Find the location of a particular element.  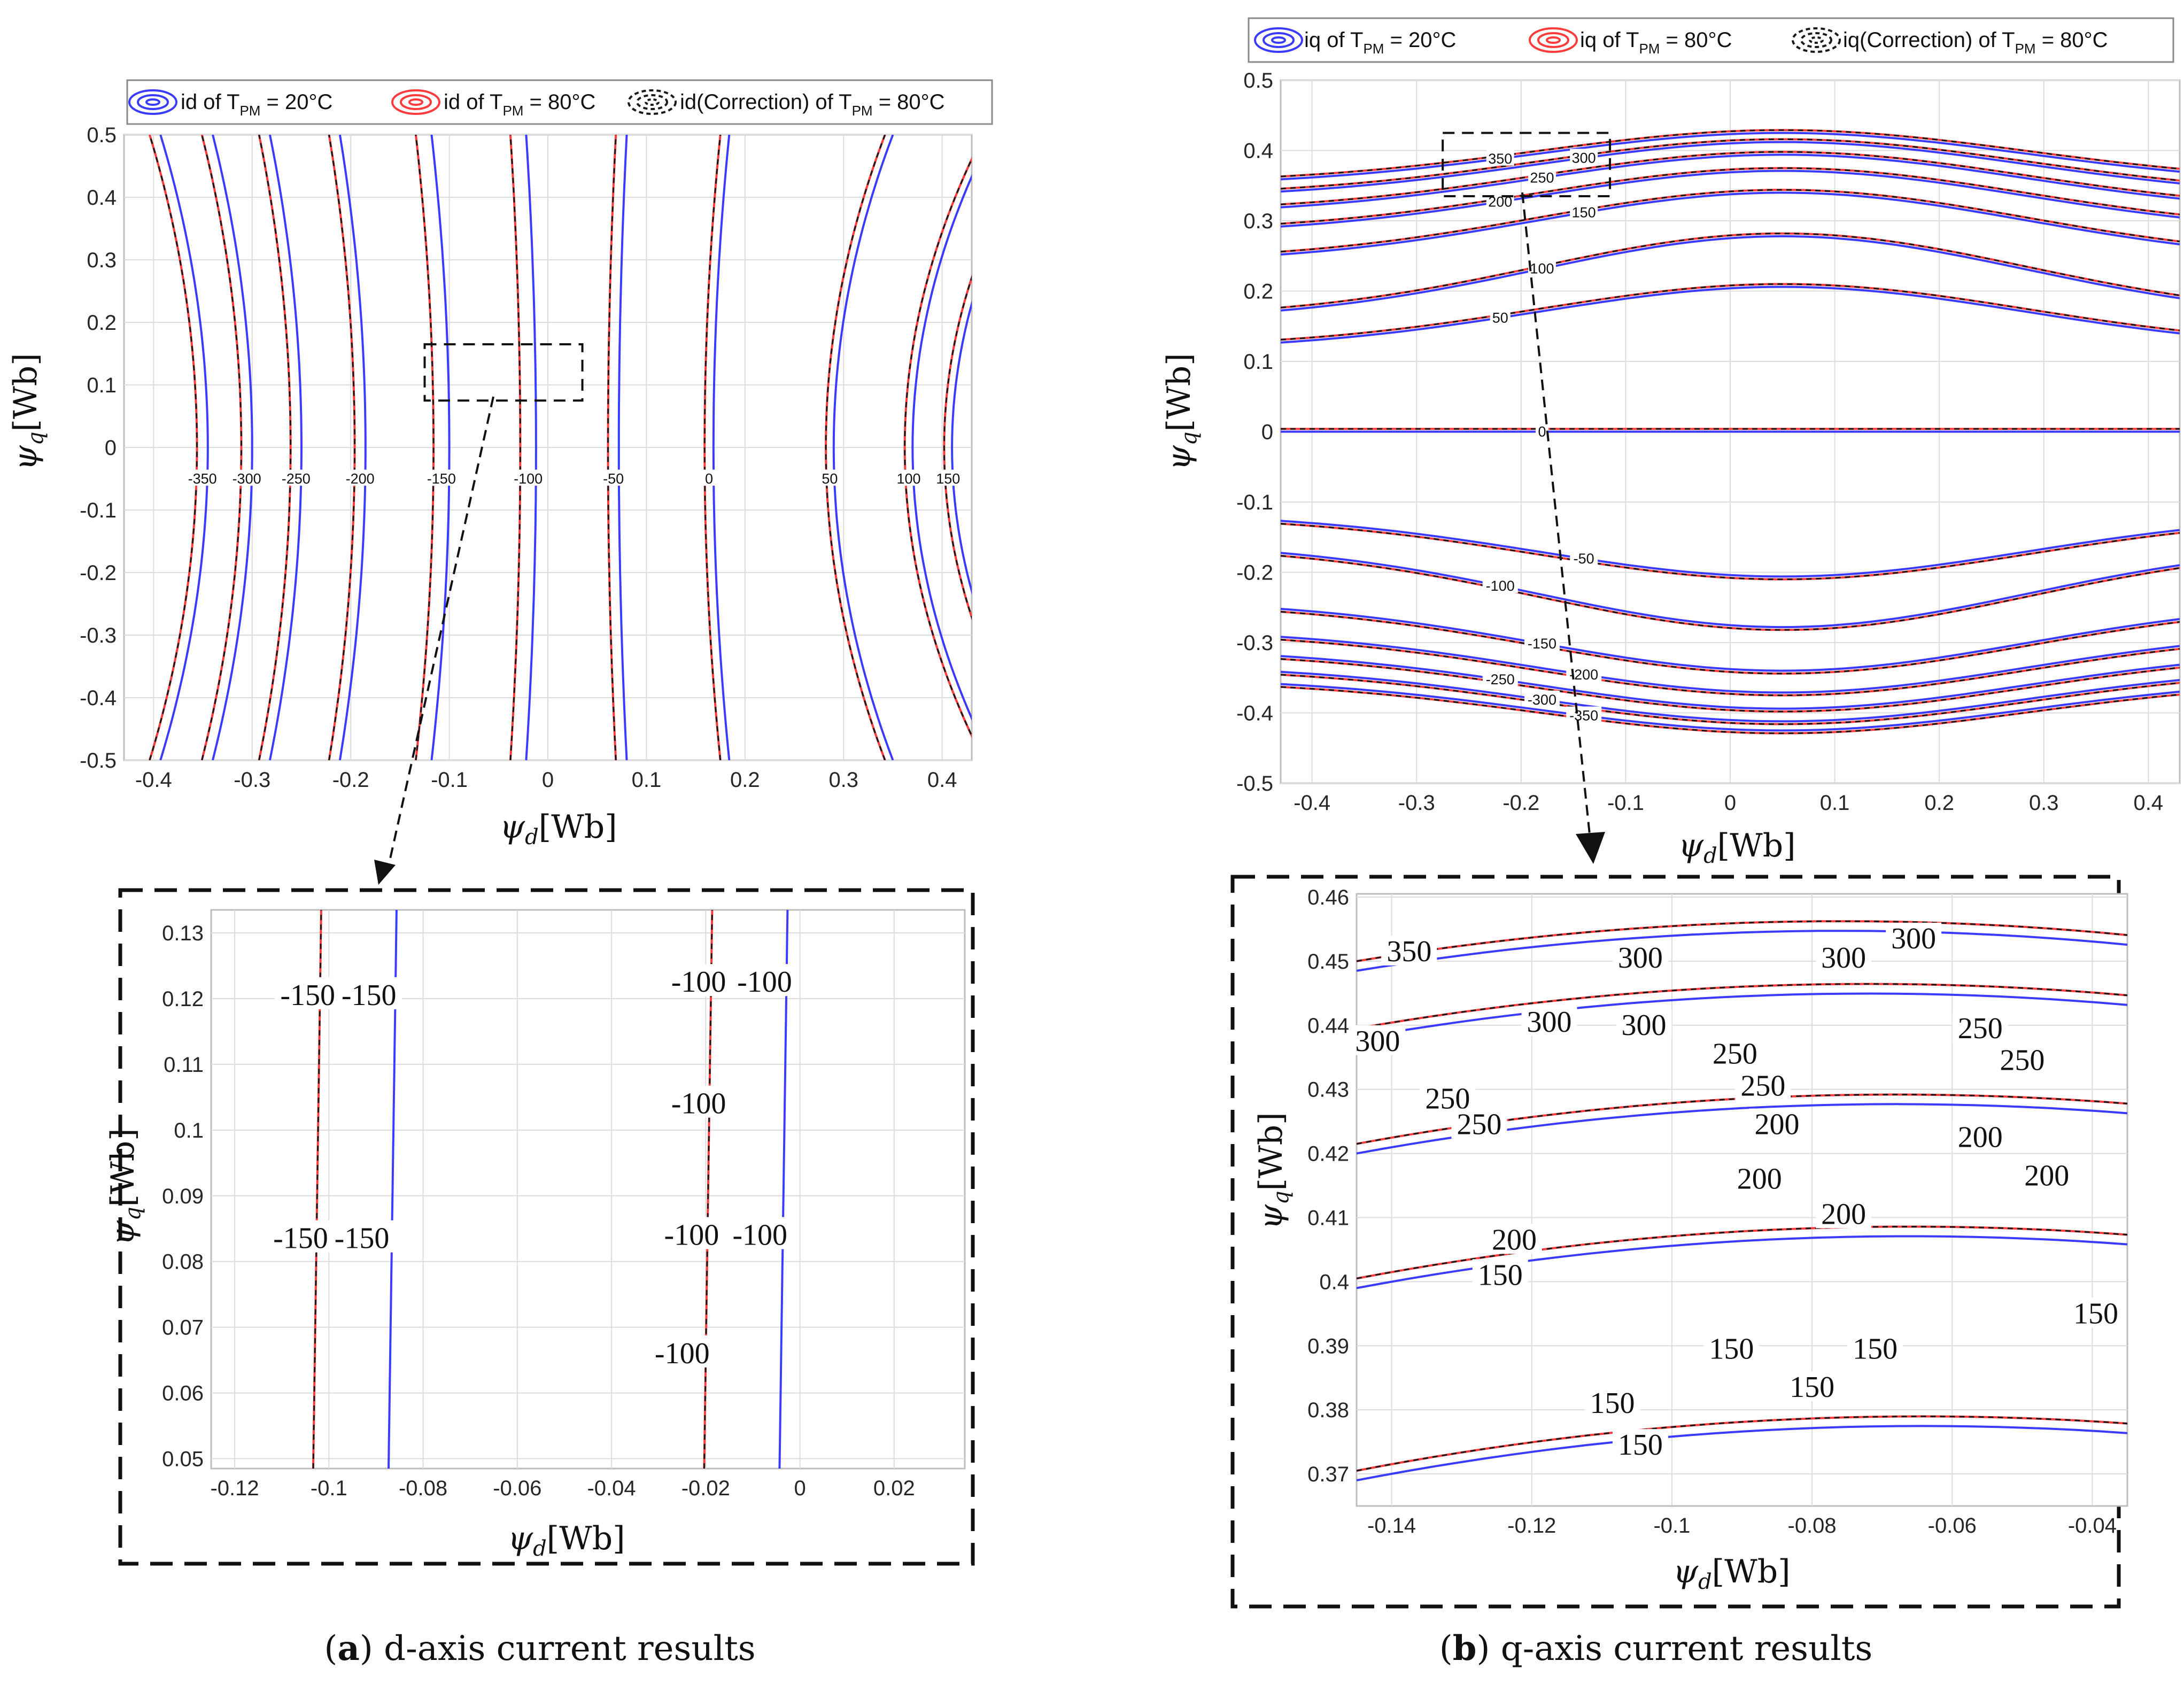

legend-label-b-t80: iq of TPM = 80°C is located at coordinates (1656, 42).